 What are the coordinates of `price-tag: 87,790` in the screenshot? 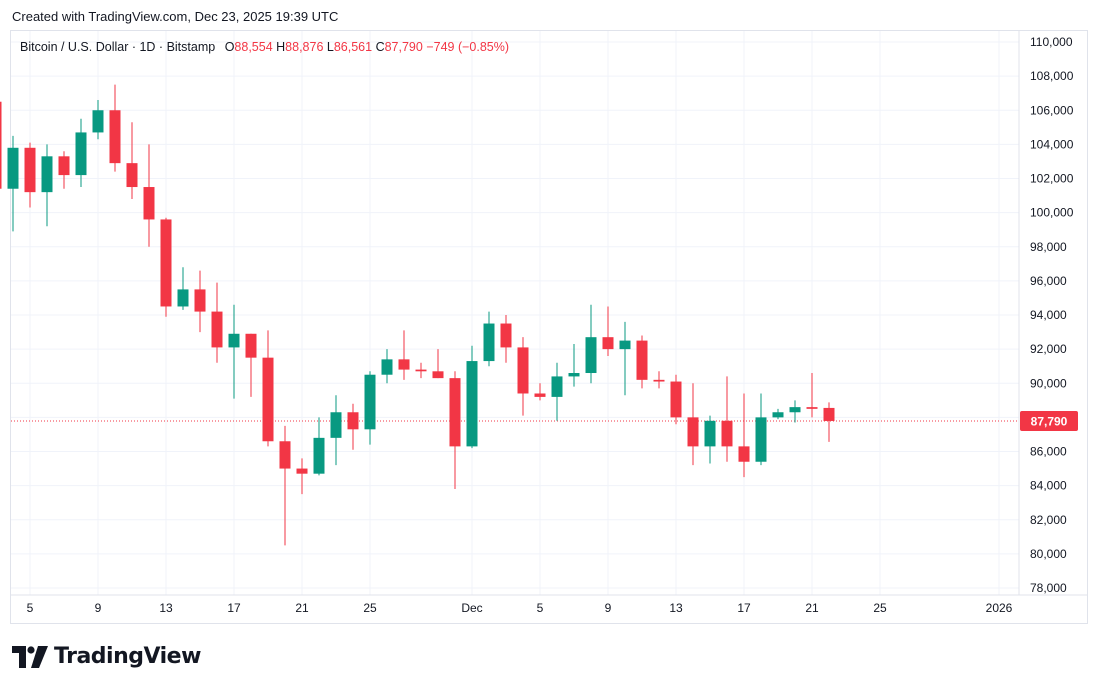 It's located at (1049, 420).